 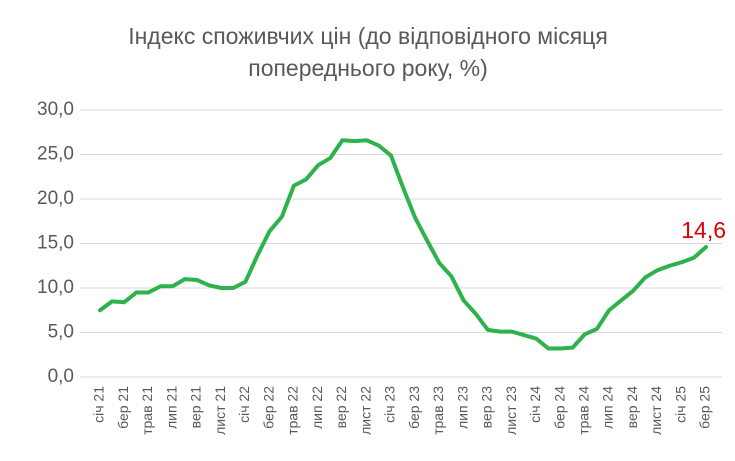 I want to click on x-tick-label: лип 21, so click(x=171, y=407).